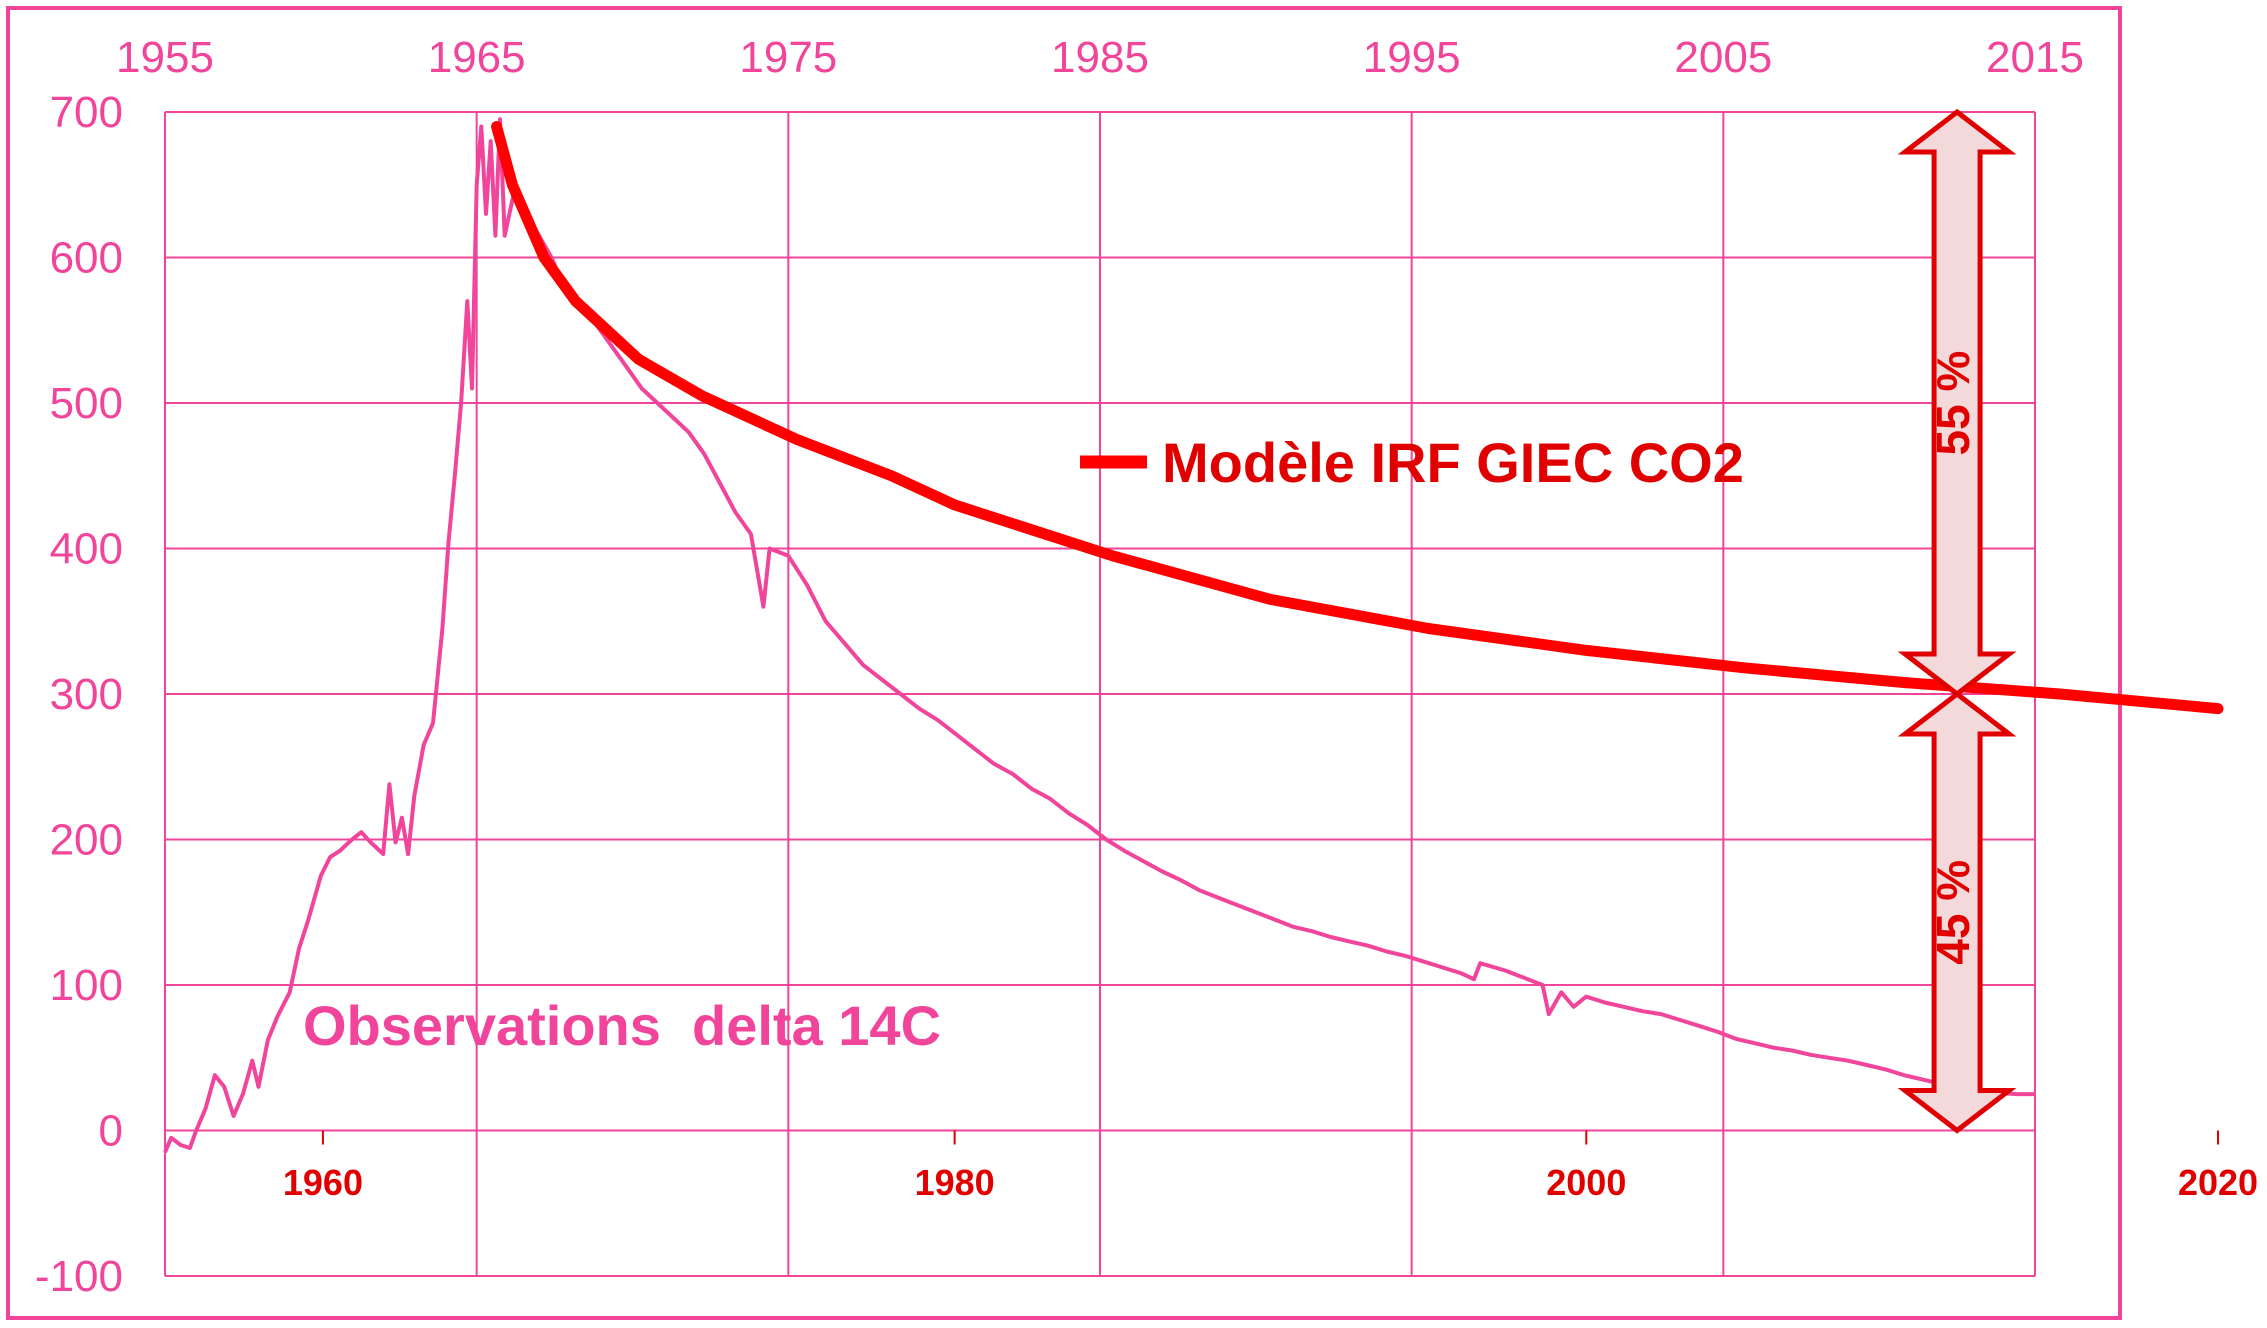 The height and width of the screenshot is (1328, 2267). I want to click on y-tick-label: 400, so click(86, 549).